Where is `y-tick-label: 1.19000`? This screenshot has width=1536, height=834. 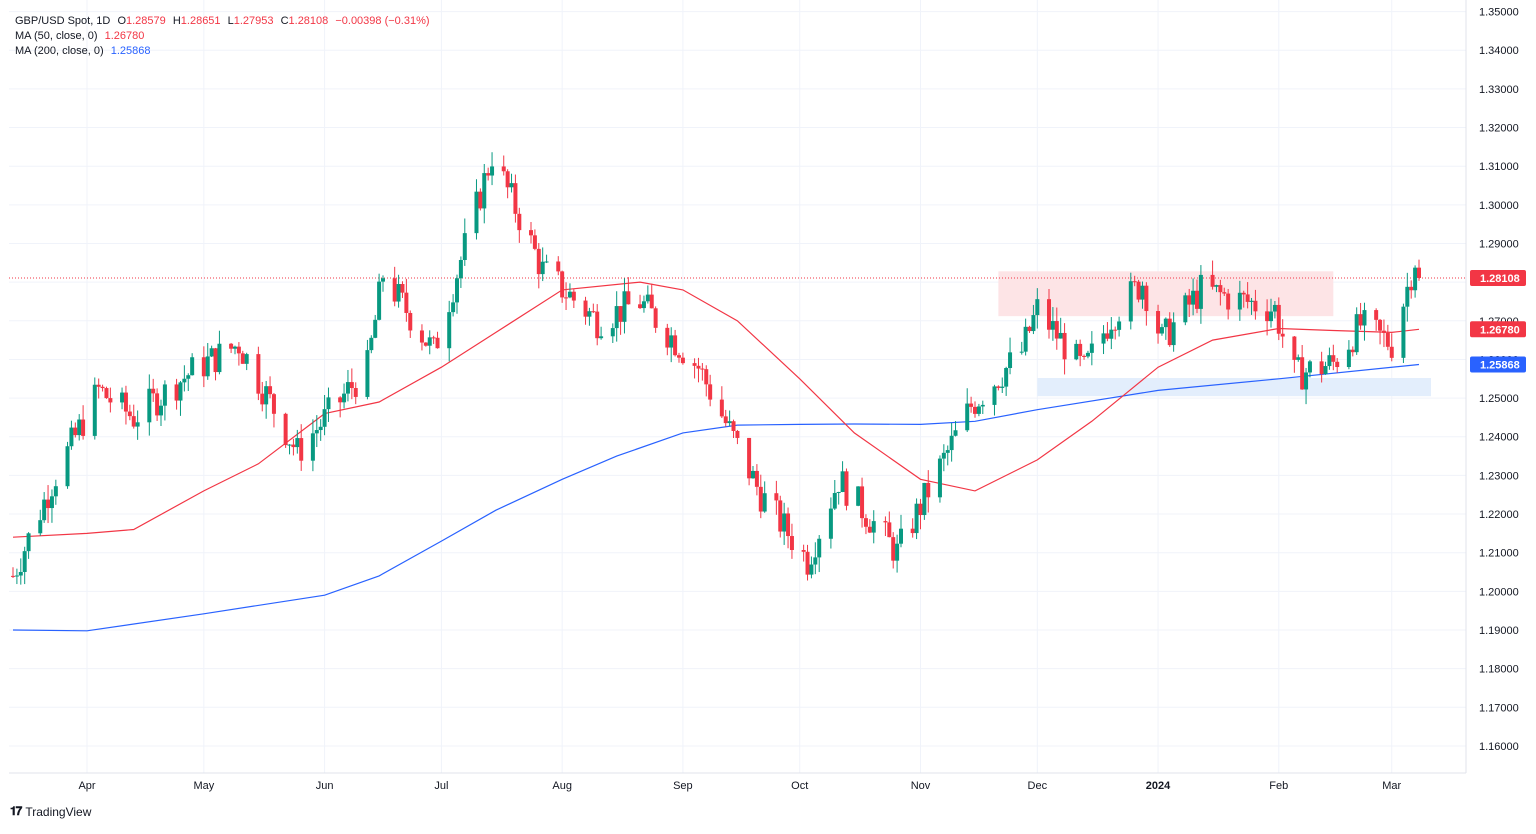
y-tick-label: 1.19000 is located at coordinates (1499, 631).